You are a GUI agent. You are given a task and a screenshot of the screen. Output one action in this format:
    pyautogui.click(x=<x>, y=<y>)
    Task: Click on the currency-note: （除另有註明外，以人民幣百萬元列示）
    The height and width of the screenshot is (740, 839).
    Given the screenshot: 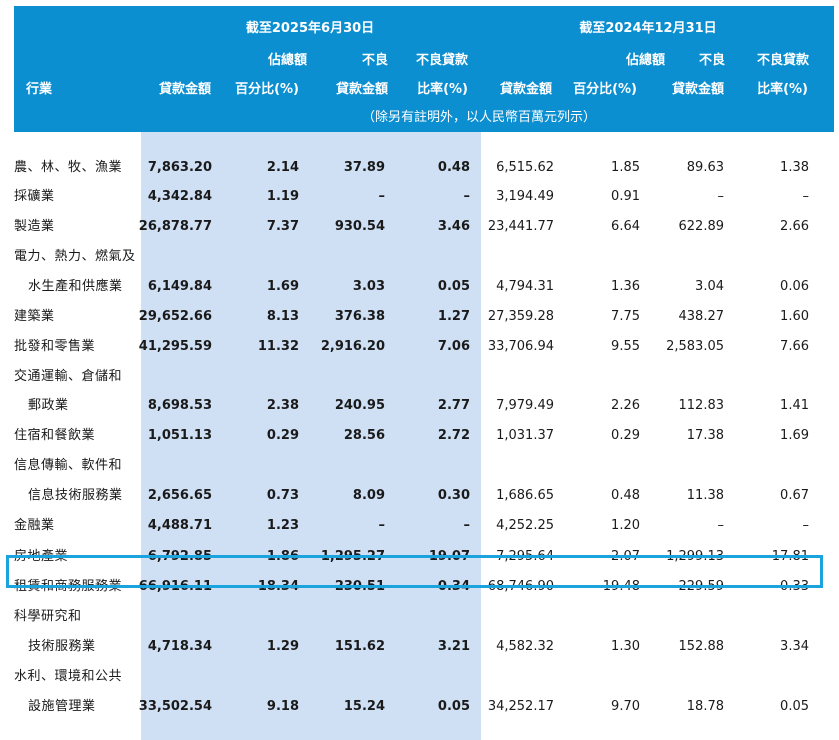 What is the action you would take?
    pyautogui.click(x=479, y=117)
    